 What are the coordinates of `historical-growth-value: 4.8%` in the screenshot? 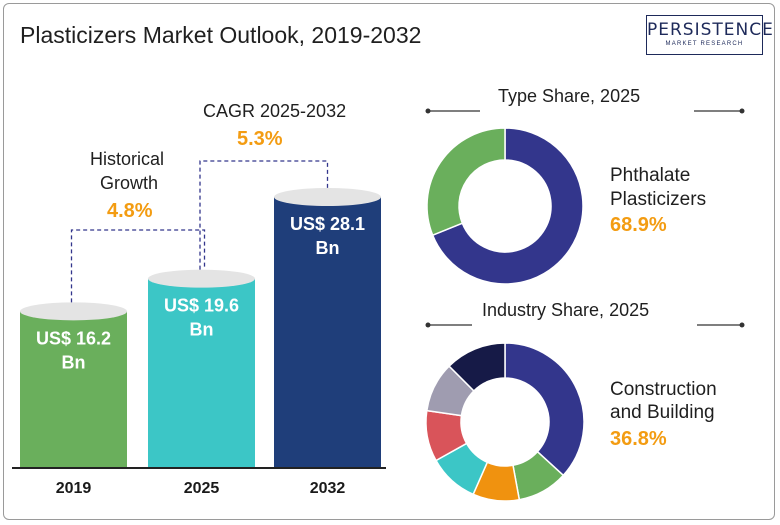 It's located at (130, 211).